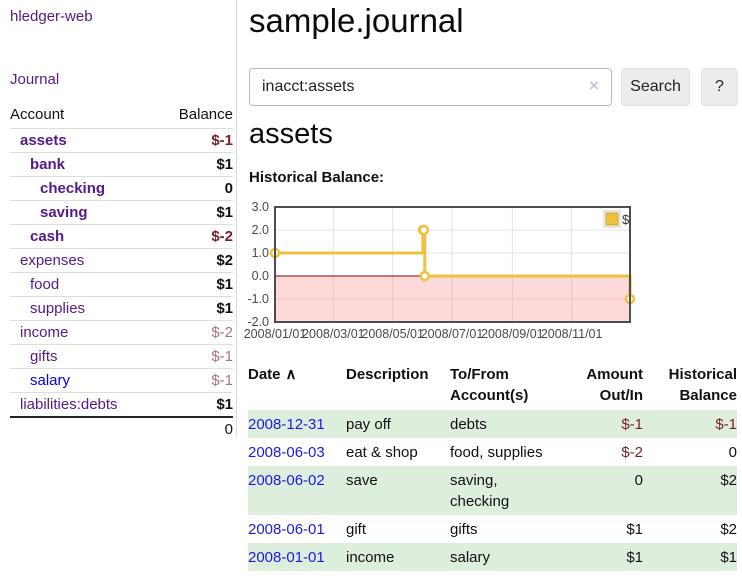  I want to click on sidebar-account-link: checking, so click(73, 188).